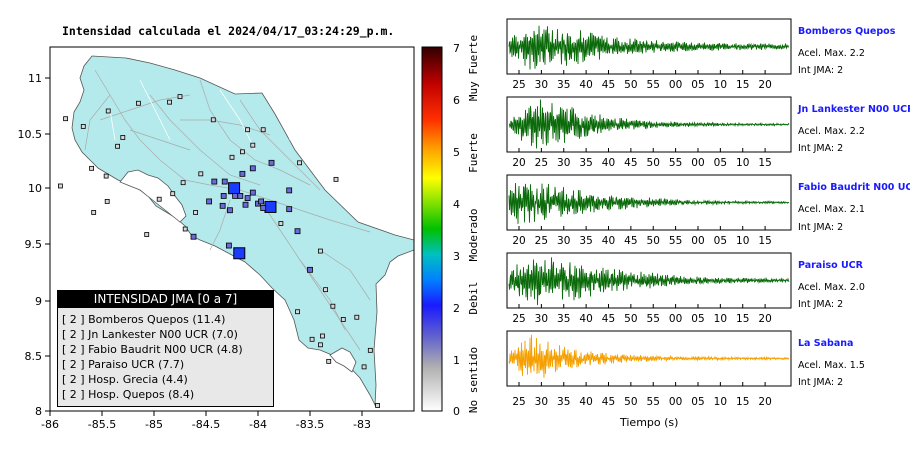 The height and width of the screenshot is (460, 910). What do you see at coordinates (310, 424) in the screenshot?
I see `x-tick-label: -83.5` at bounding box center [310, 424].